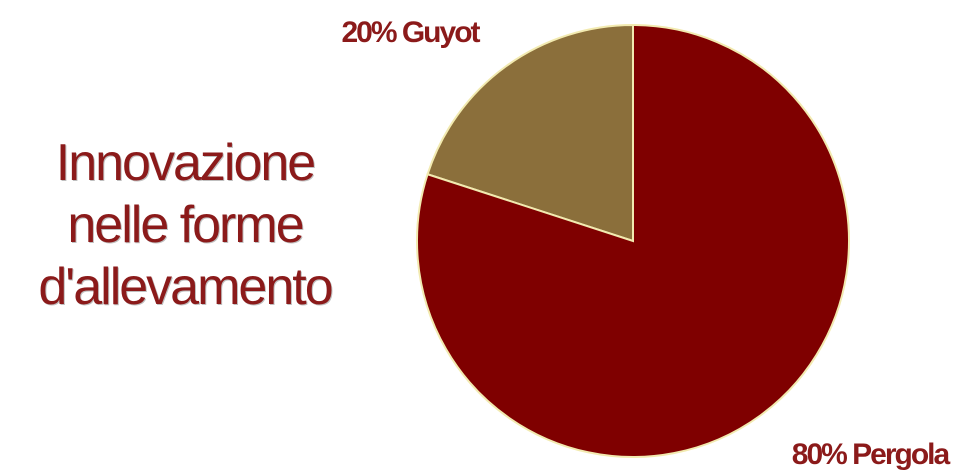 The height and width of the screenshot is (472, 979). What do you see at coordinates (185, 287) in the screenshot?
I see `chart-title-line-3: d'allevamento` at bounding box center [185, 287].